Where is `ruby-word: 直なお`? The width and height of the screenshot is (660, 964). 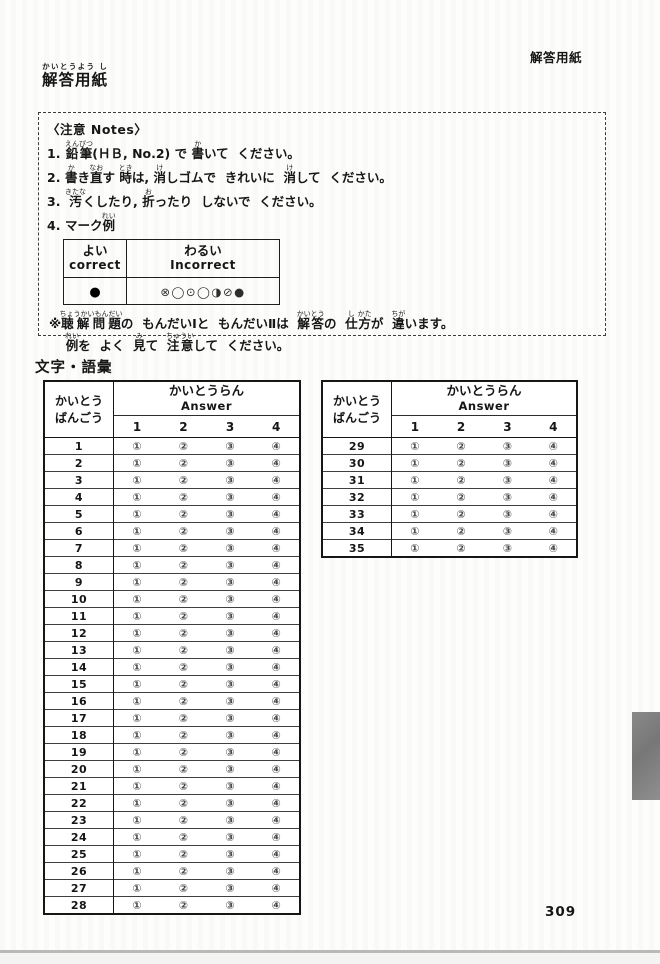 ruby-word: 直なお is located at coordinates (96, 175).